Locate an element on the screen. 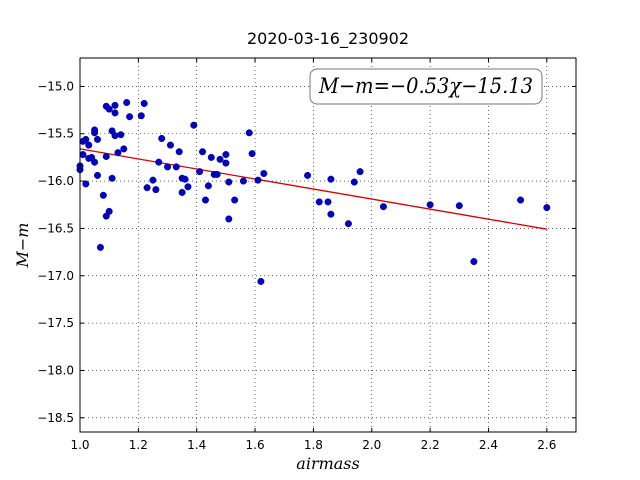 This screenshot has width=640, height=480. y-tick-label: −15.5 is located at coordinates (55, 134).